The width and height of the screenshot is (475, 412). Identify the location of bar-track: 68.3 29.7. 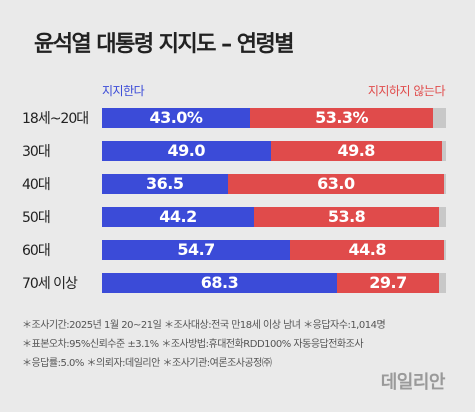
(274, 283).